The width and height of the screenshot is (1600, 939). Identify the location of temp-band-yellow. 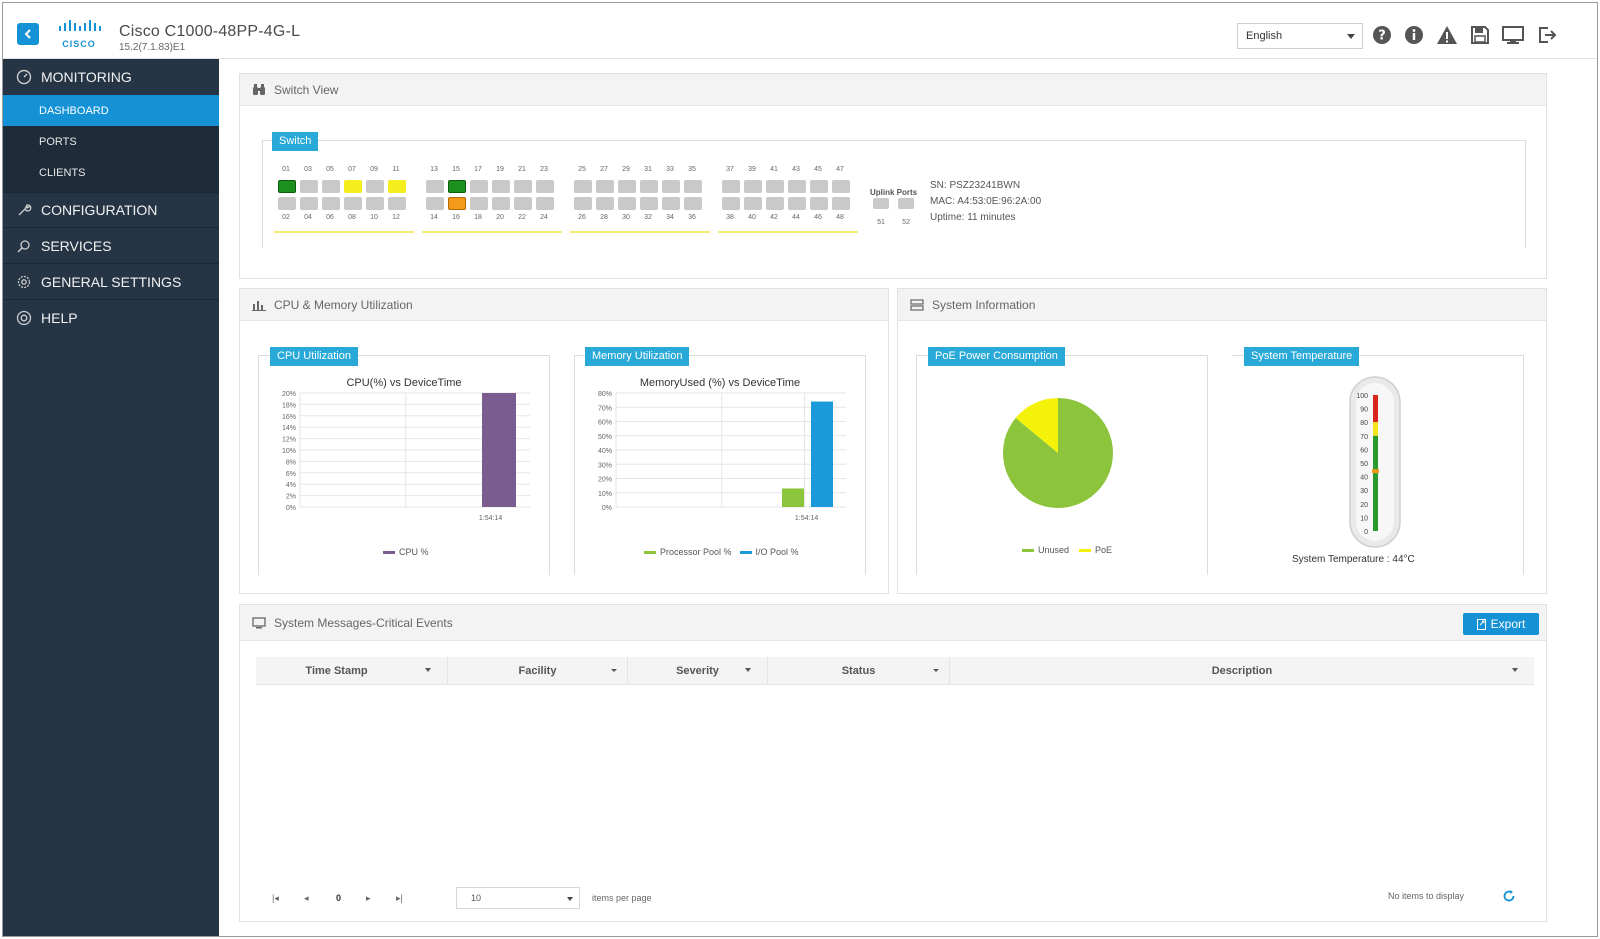
(1375, 429).